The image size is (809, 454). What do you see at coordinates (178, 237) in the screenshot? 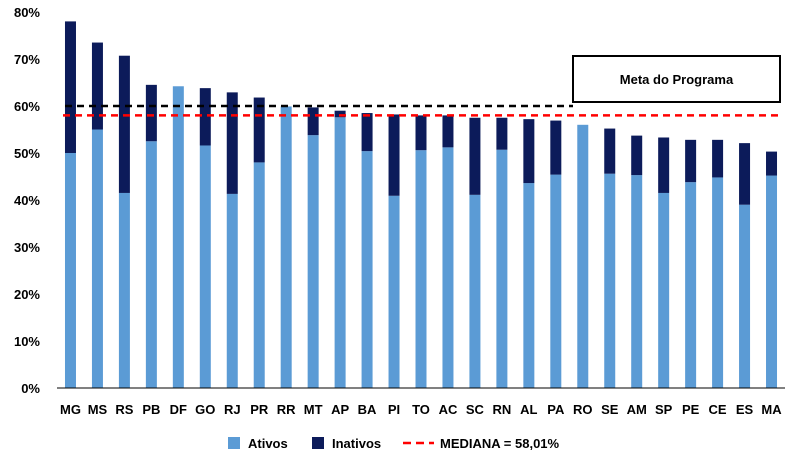
I see `bar-ativos-df` at bounding box center [178, 237].